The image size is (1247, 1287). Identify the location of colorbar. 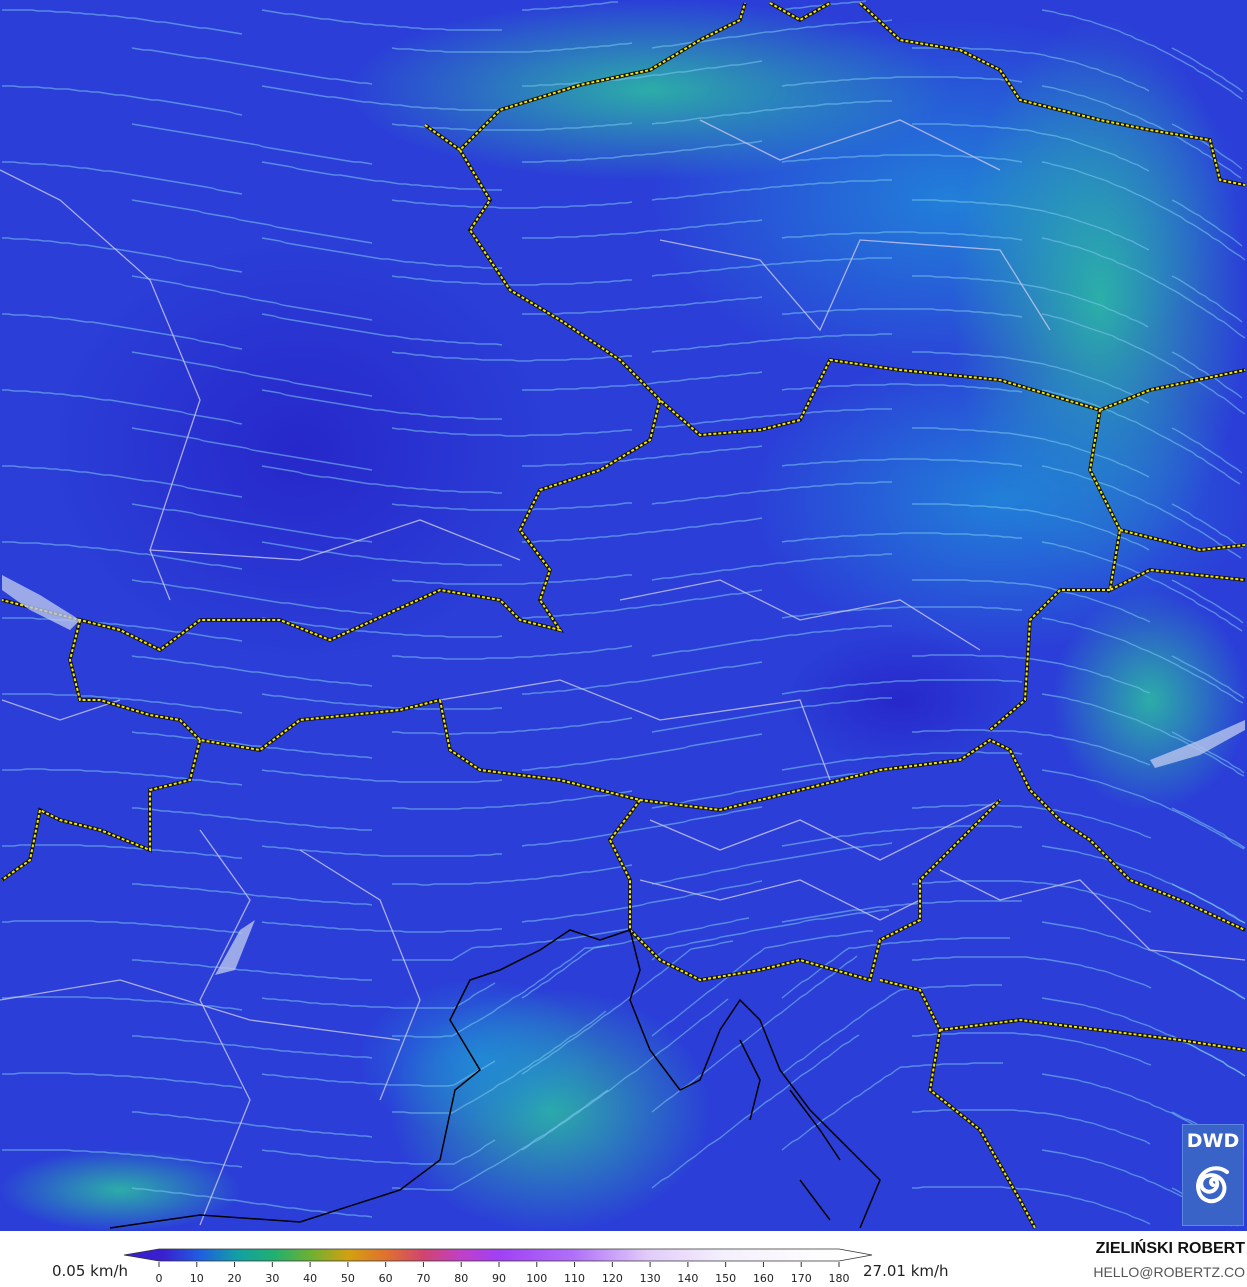
(498, 1257).